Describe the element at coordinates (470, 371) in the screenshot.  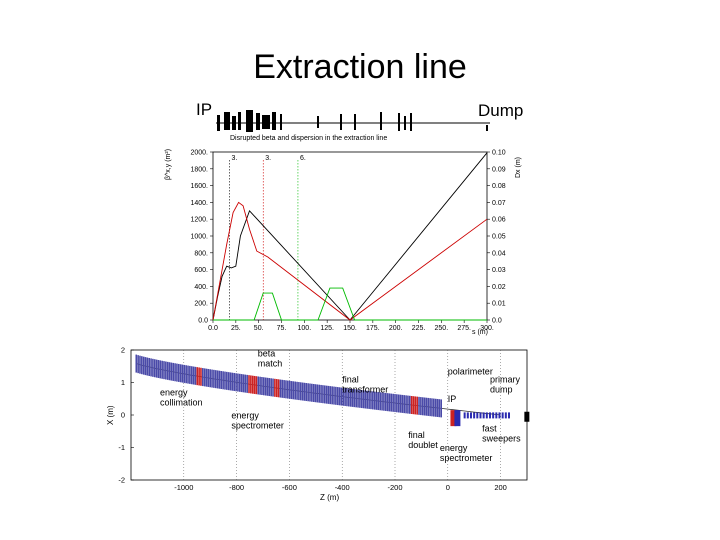
I see `annotation-label: polarimeter` at that location.